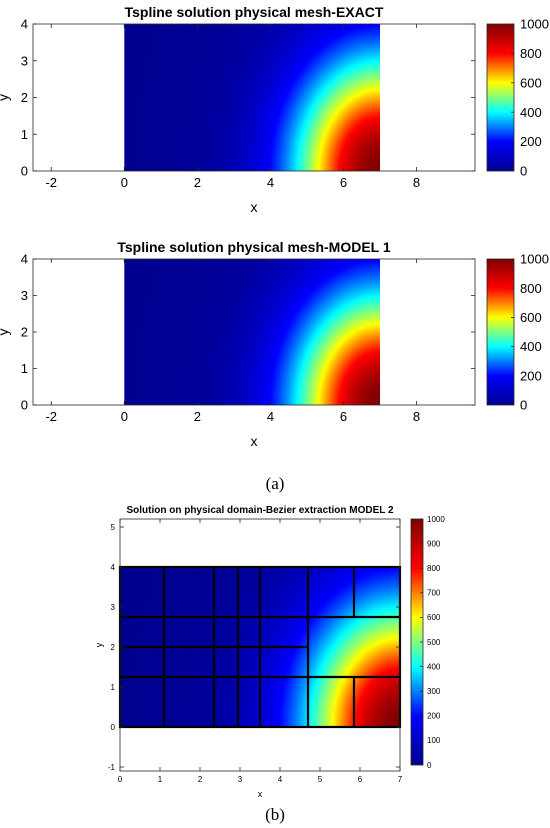 This screenshot has height=828, width=550. I want to click on chart-title: Tspline solution physical mesh-EXACT, so click(254, 12).